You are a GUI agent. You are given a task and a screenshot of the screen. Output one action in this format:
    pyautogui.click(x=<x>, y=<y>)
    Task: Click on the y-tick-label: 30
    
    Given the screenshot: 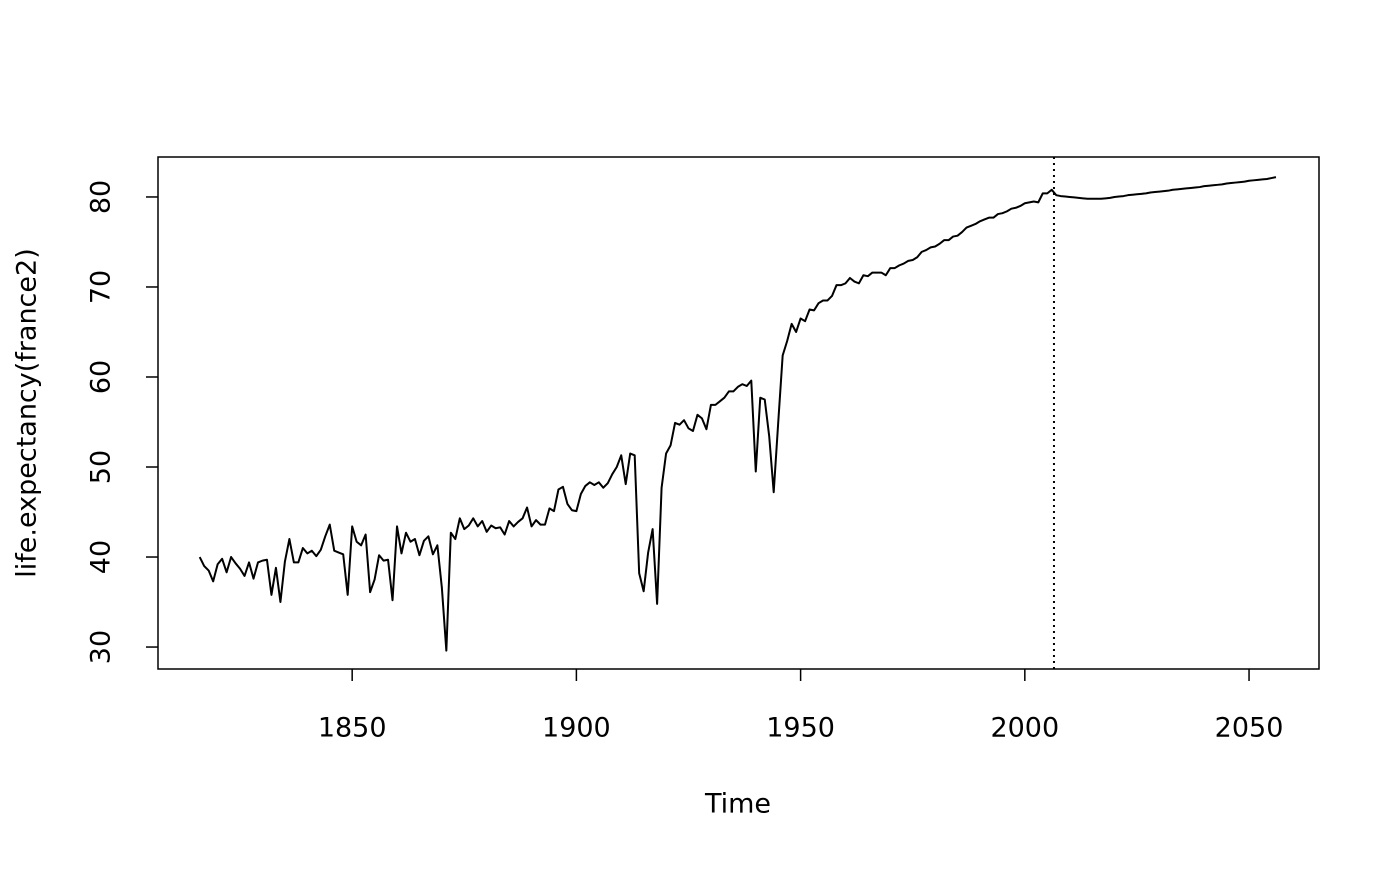 What is the action you would take?
    pyautogui.click(x=101, y=647)
    